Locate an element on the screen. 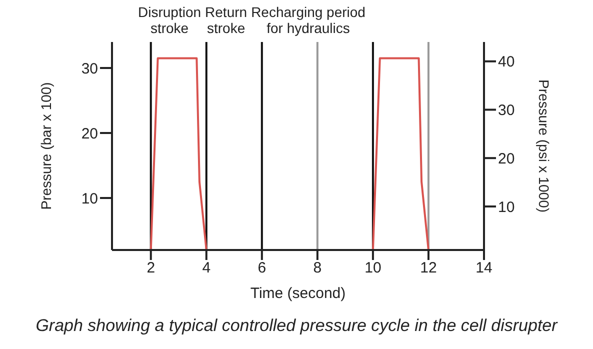 The height and width of the screenshot is (349, 593). y-tick-label: 30 is located at coordinates (89, 69).